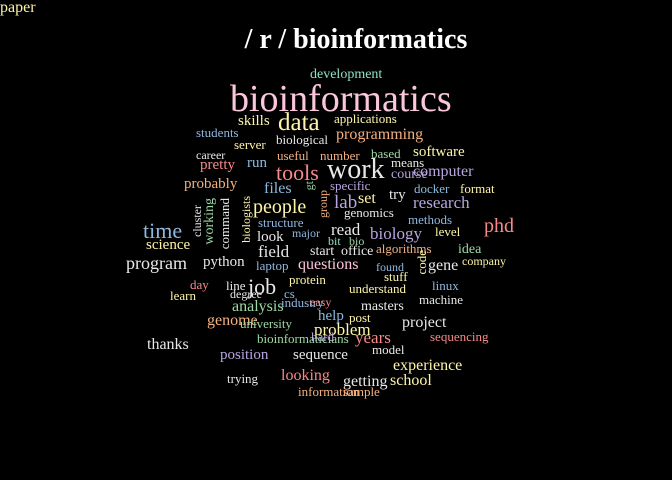 The height and width of the screenshot is (480, 672). What do you see at coordinates (382, 306) in the screenshot?
I see `cloud-word: masters` at bounding box center [382, 306].